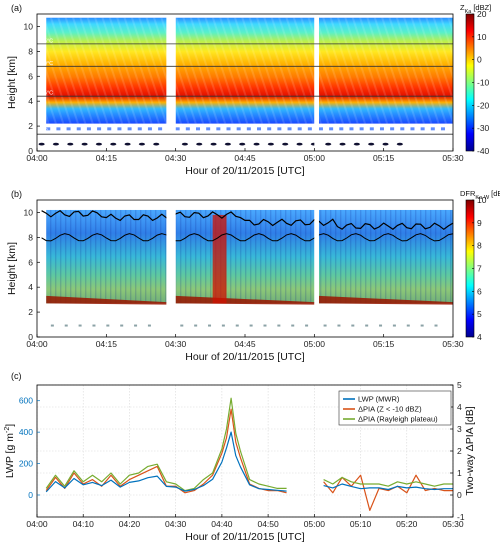 This screenshot has width=500, height=553. I want to click on legend-box, so click(395, 408).